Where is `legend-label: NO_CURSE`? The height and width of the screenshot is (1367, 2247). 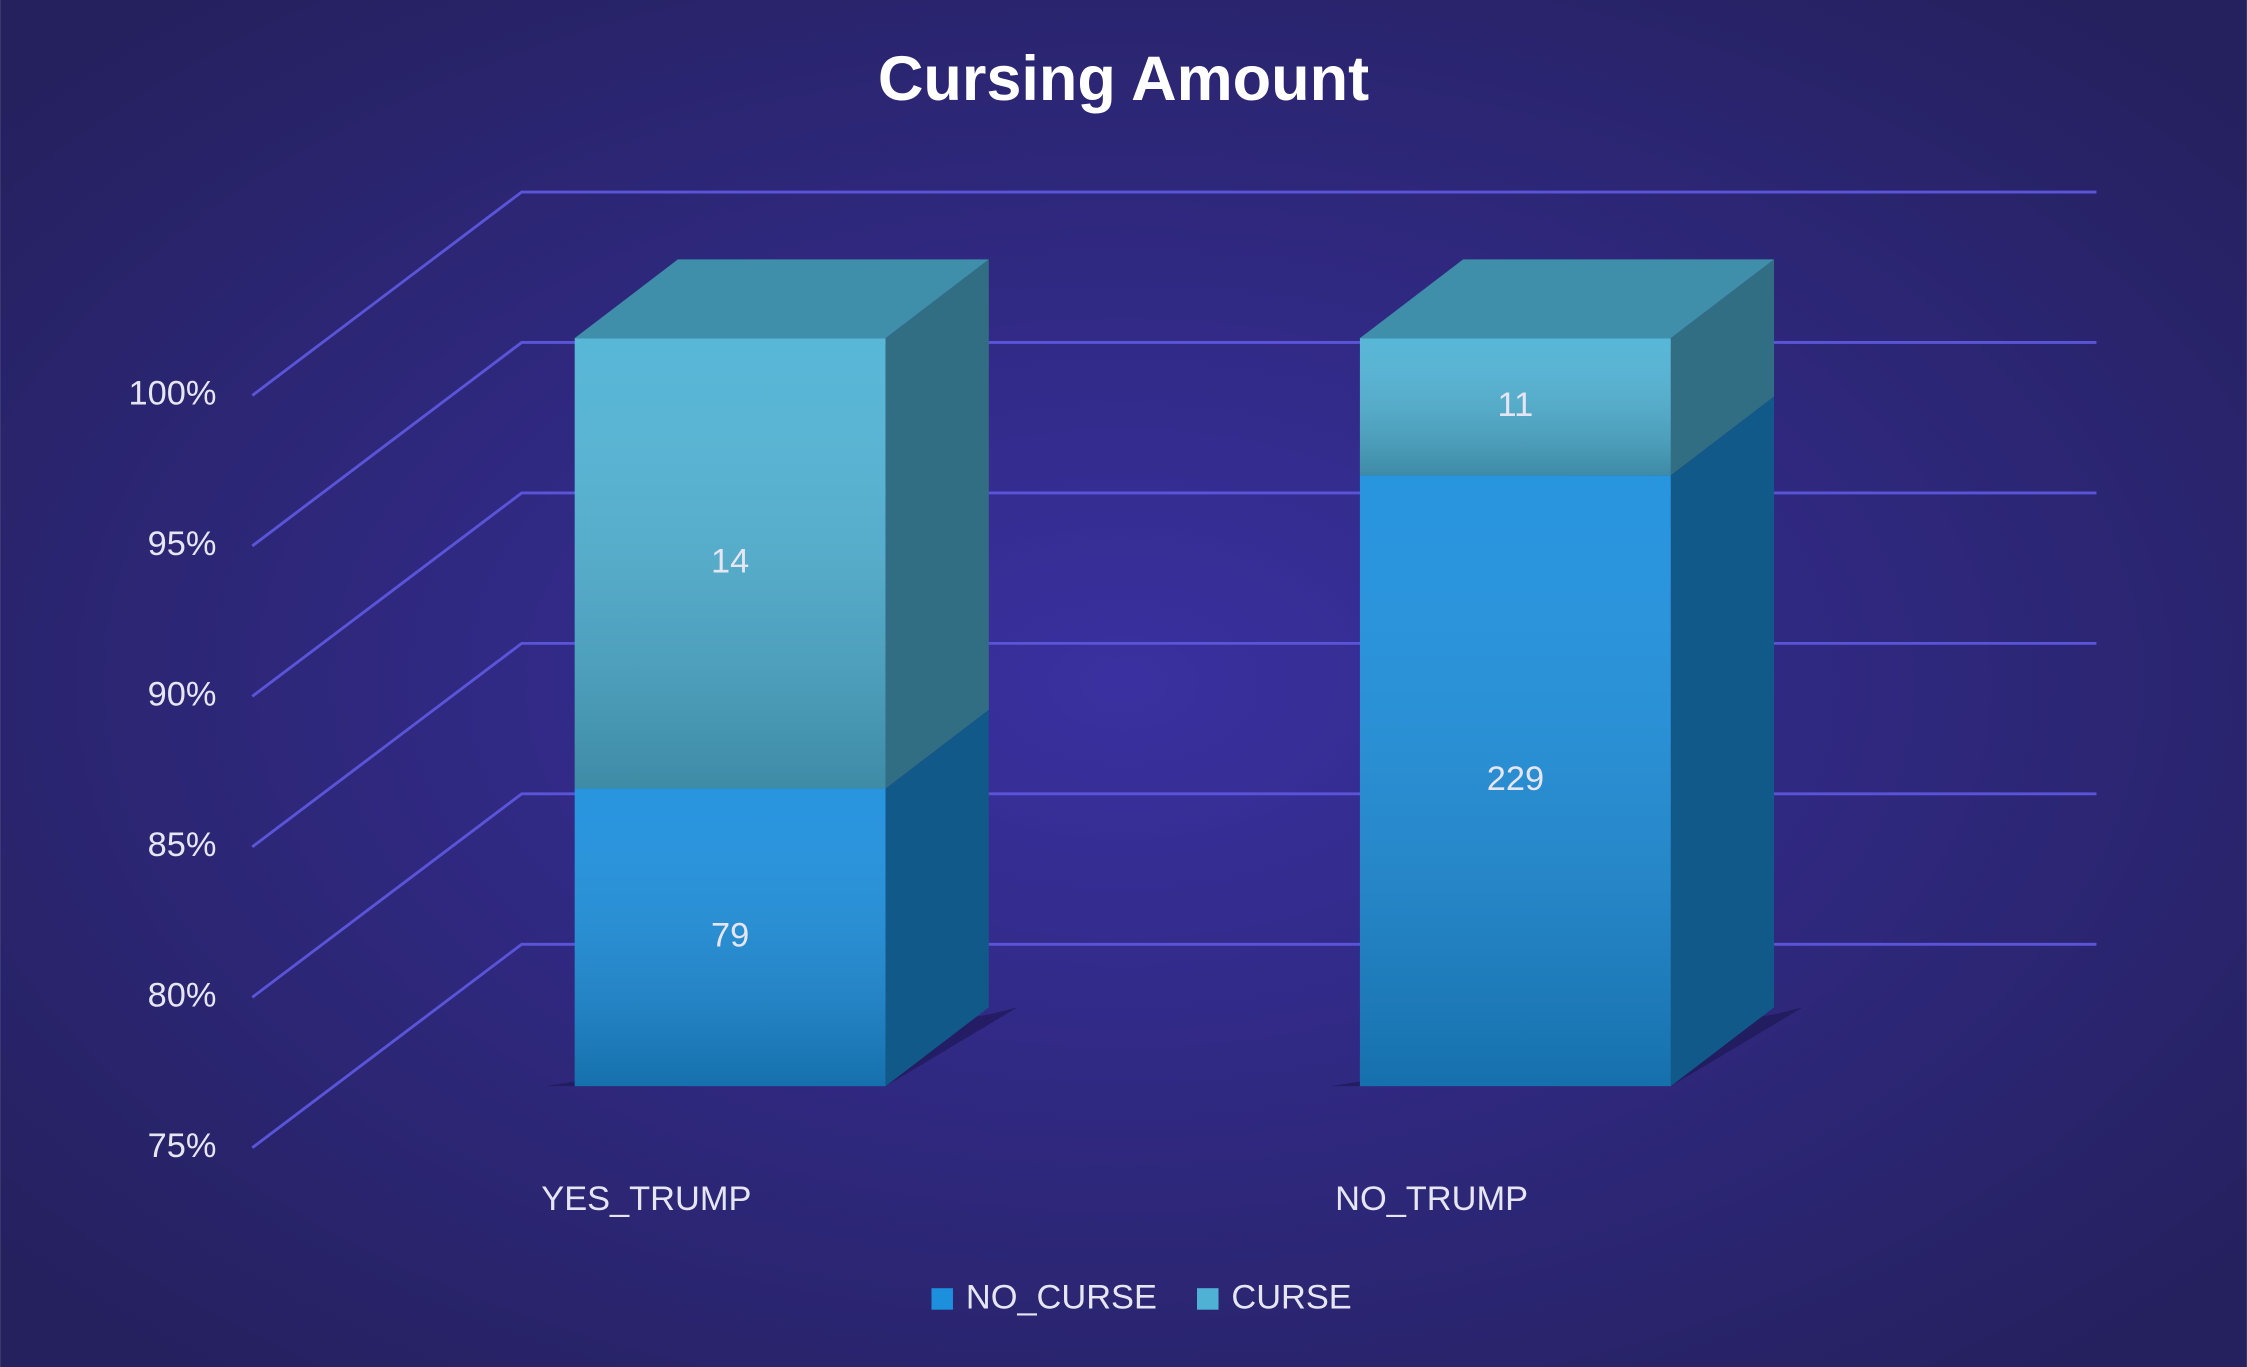
legend-label: NO_CURSE is located at coordinates (1061, 1298).